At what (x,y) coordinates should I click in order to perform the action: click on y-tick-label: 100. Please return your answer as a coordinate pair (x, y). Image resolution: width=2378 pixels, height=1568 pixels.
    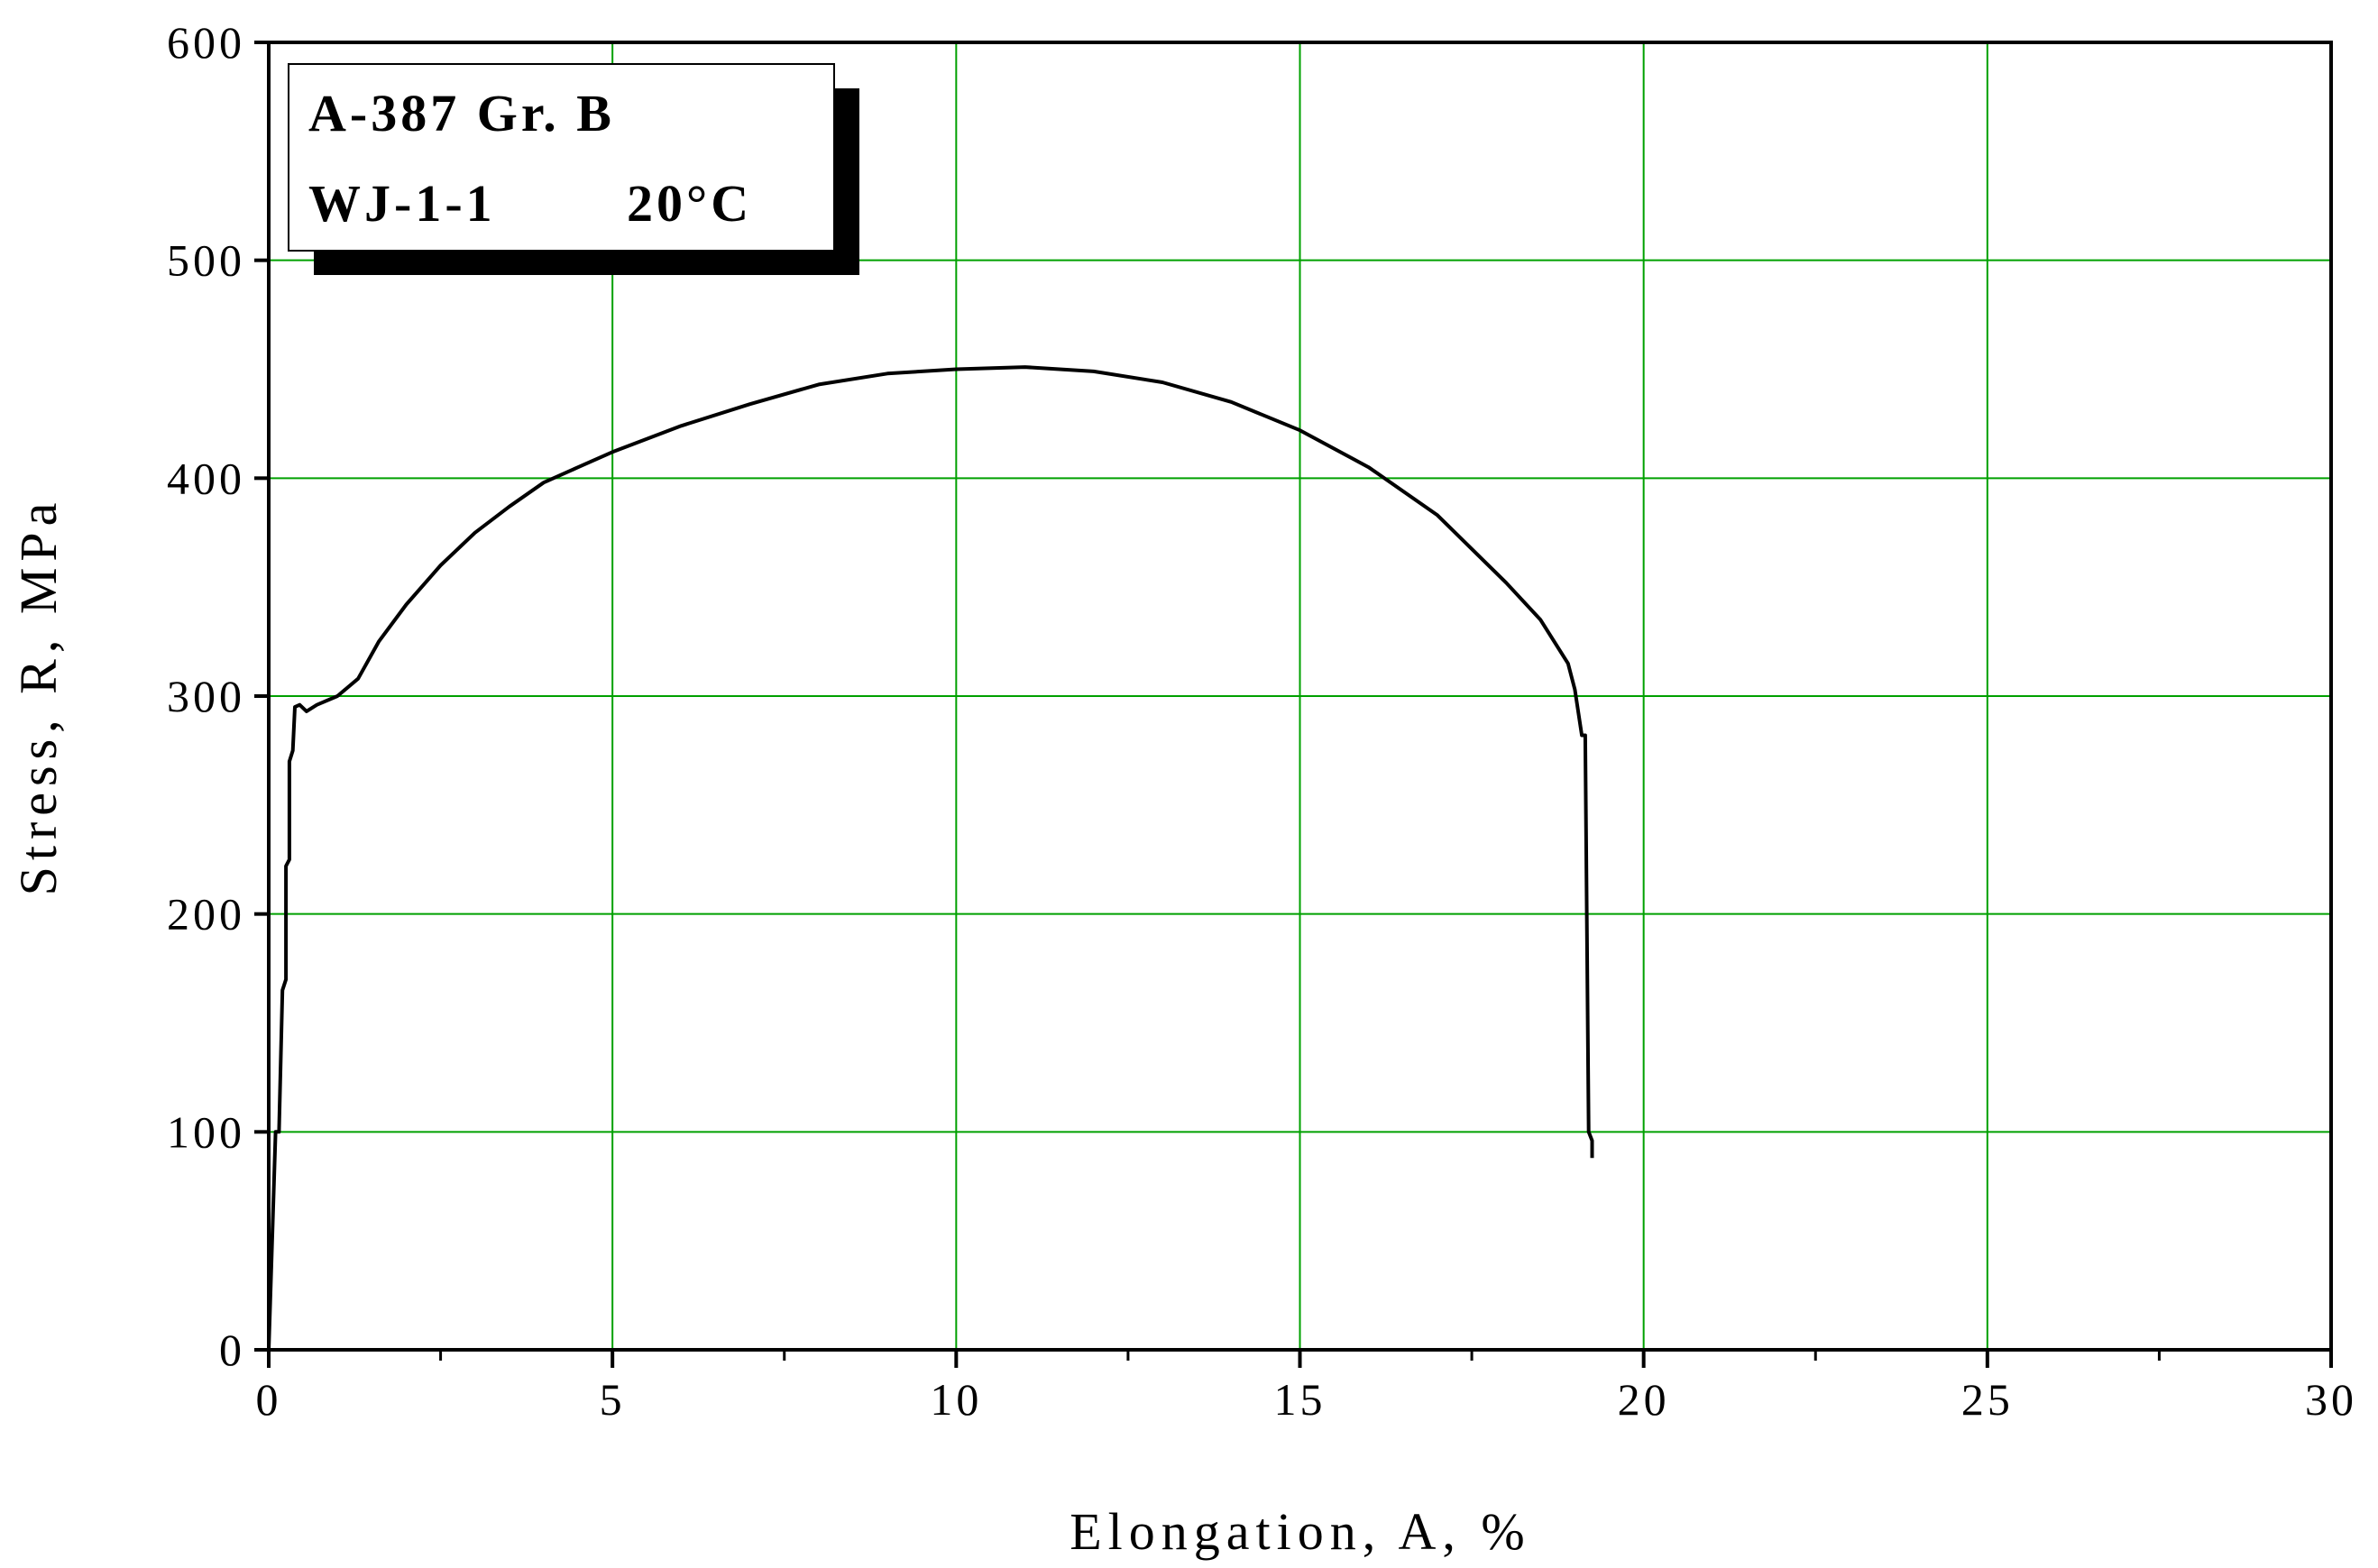
    Looking at the image, I should click on (206, 1131).